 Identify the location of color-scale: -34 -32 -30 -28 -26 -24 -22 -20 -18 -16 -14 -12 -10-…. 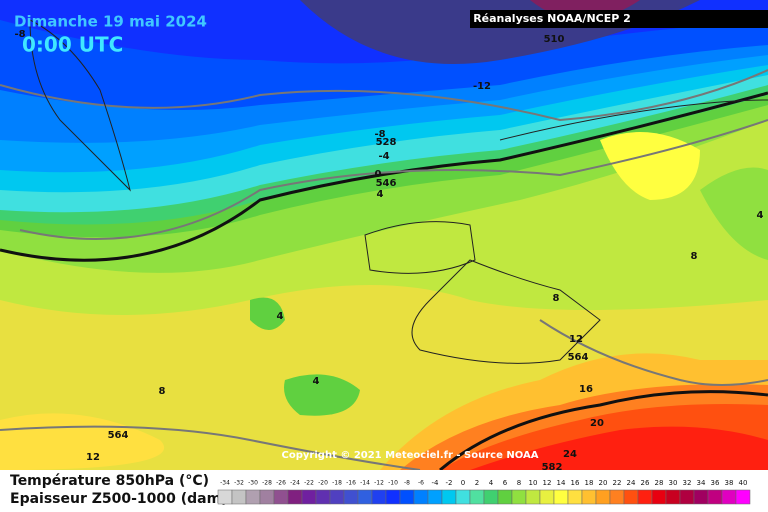
(484, 492).